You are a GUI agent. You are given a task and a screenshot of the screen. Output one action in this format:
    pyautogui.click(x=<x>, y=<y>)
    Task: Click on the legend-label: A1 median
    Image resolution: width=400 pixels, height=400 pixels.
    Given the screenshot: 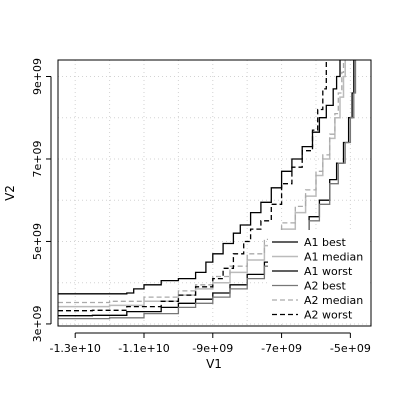 What is the action you would take?
    pyautogui.click(x=333, y=257)
    